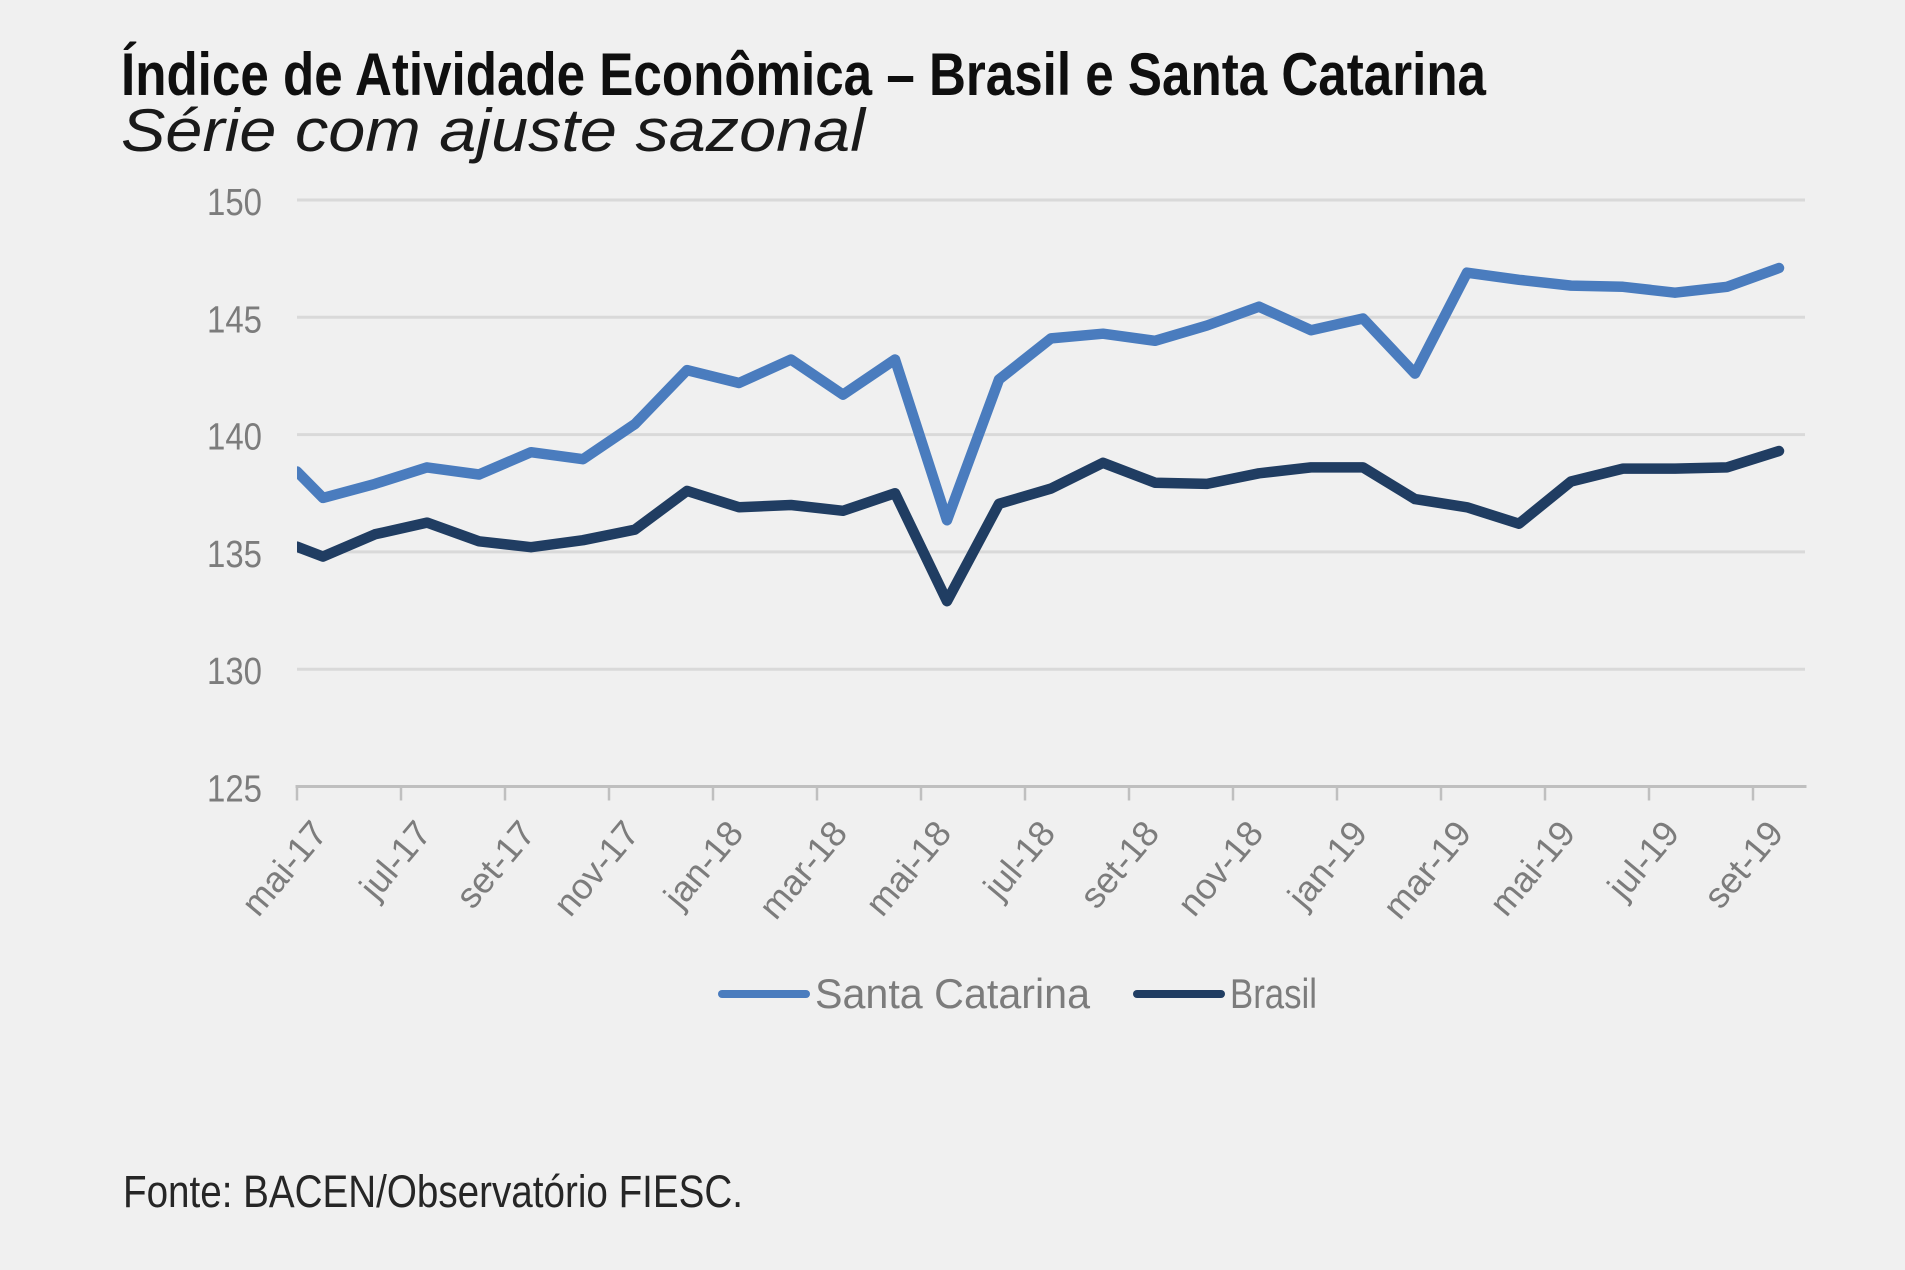 The height and width of the screenshot is (1270, 1905). What do you see at coordinates (234, 555) in the screenshot?
I see `svg-text: 135` at bounding box center [234, 555].